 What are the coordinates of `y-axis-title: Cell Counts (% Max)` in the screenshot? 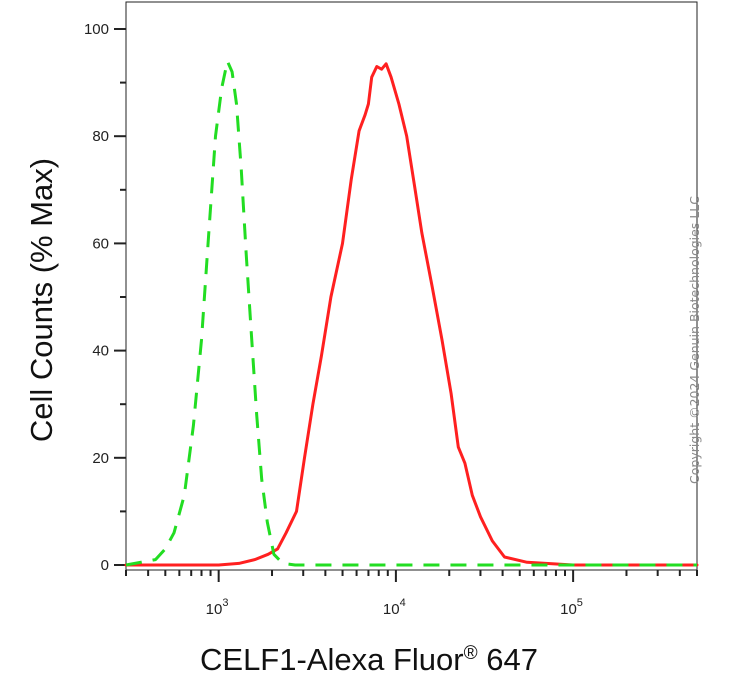 It's located at (41, 300).